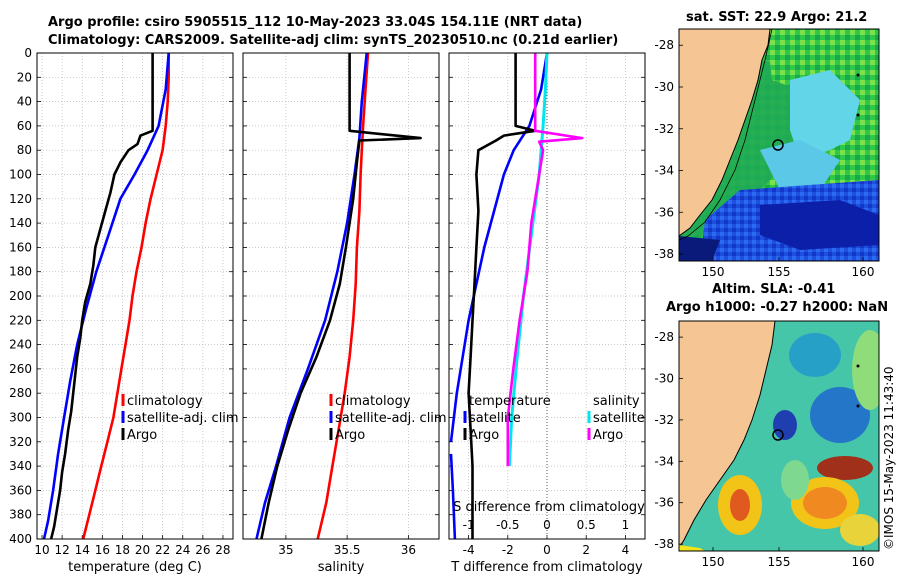  What do you see at coordinates (713, 562) in the screenshot?
I see `map-x-tick-label: 150` at bounding box center [713, 562].